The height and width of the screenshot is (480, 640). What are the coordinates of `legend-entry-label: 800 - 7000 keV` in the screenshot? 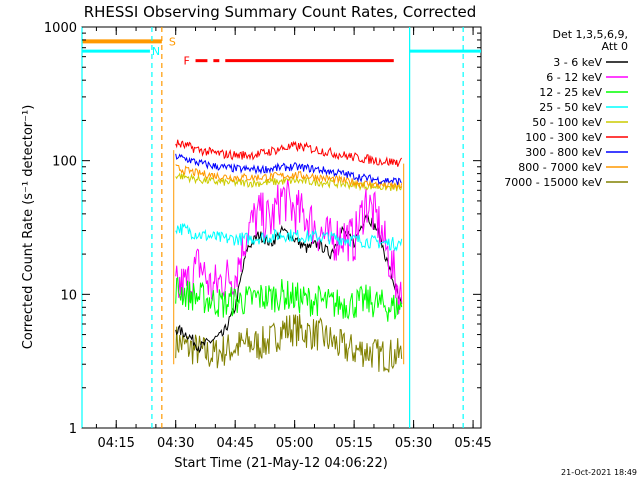 It's located at (560, 167).